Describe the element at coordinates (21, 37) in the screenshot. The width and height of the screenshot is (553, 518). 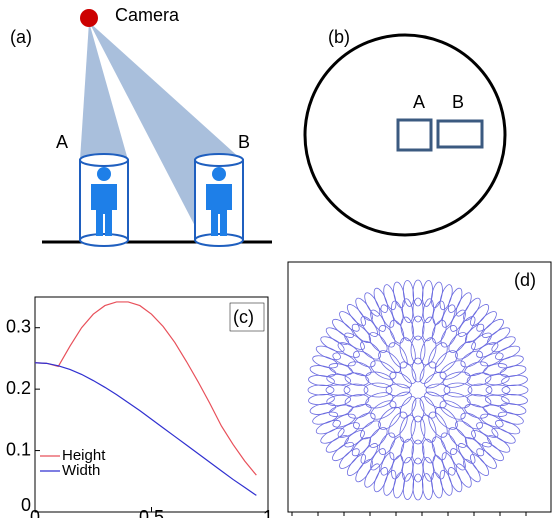
I see `panel-label: (a)` at that location.